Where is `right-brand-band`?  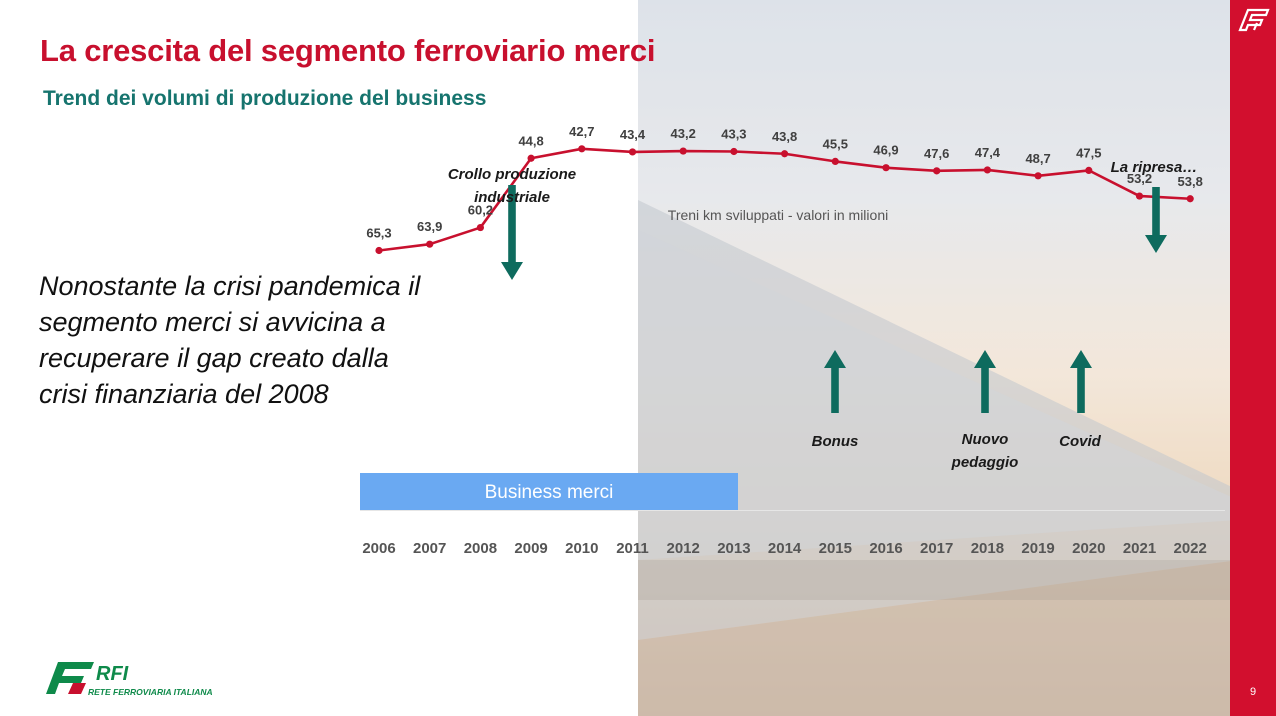 right-brand-band is located at coordinates (1253, 358).